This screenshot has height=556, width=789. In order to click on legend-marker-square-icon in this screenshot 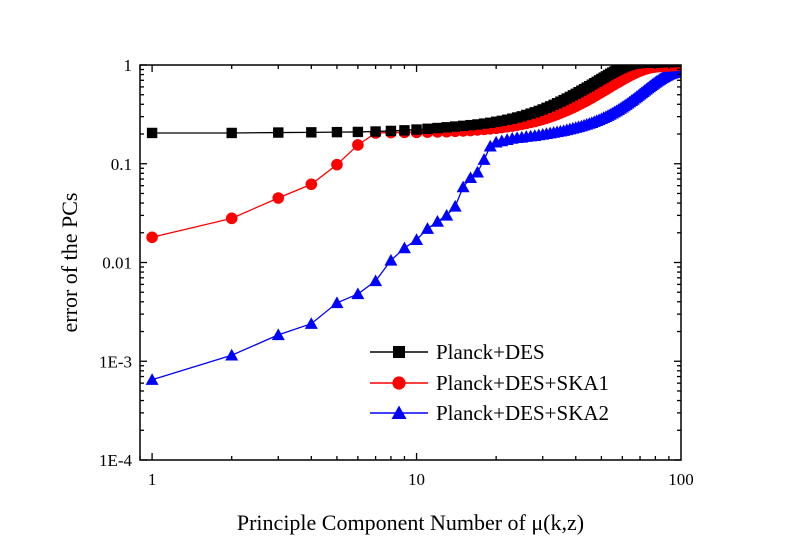, I will do `click(399, 352)`.